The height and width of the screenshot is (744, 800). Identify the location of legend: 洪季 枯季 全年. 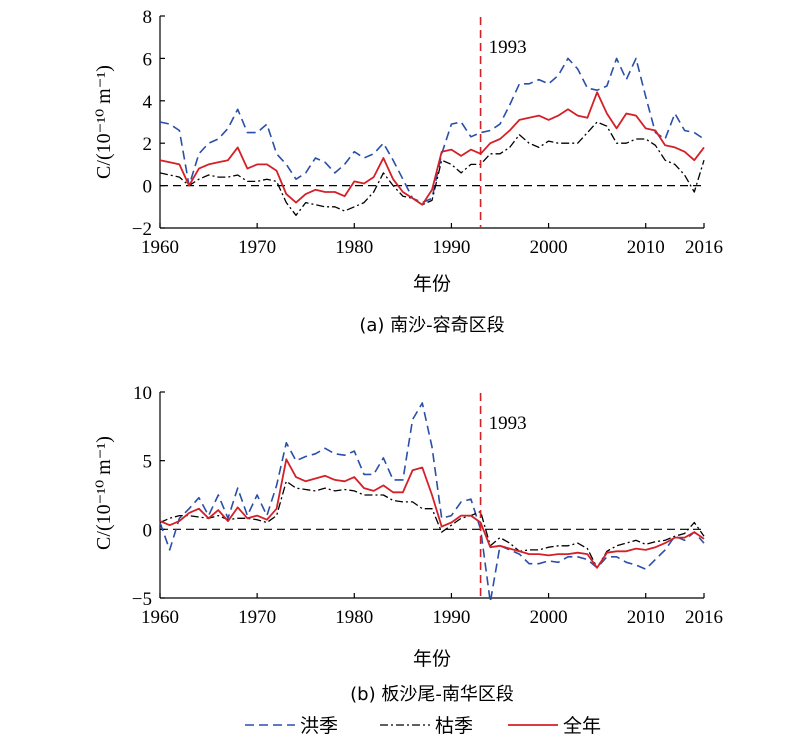
(423, 726).